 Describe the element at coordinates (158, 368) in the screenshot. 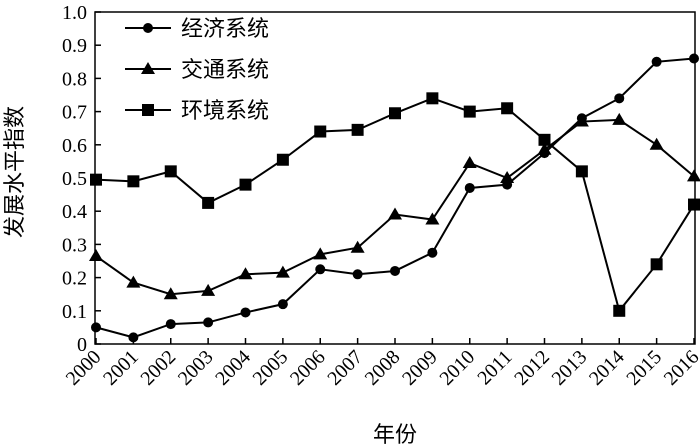

I see `x-tick-label: 2002` at that location.